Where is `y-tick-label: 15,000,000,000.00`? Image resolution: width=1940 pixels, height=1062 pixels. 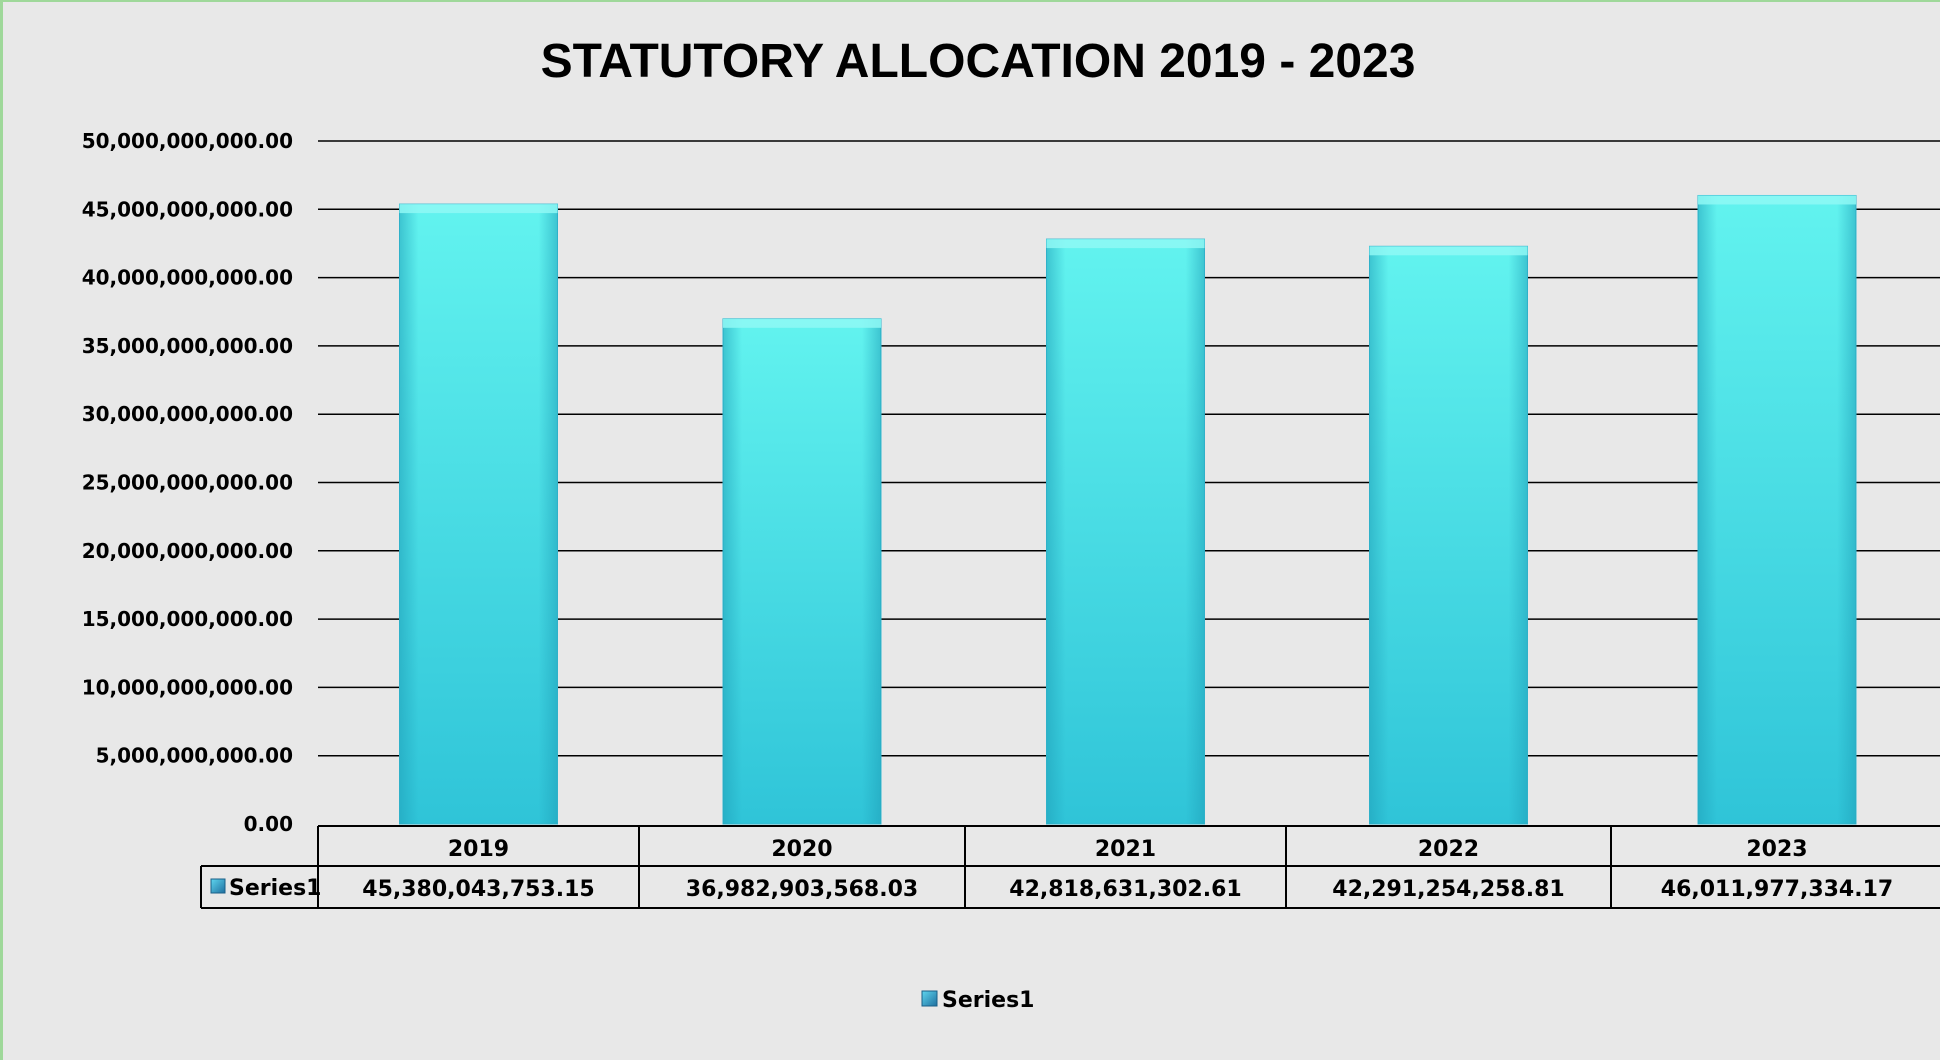
y-tick-label: 15,000,000,000.00 is located at coordinates (187, 619).